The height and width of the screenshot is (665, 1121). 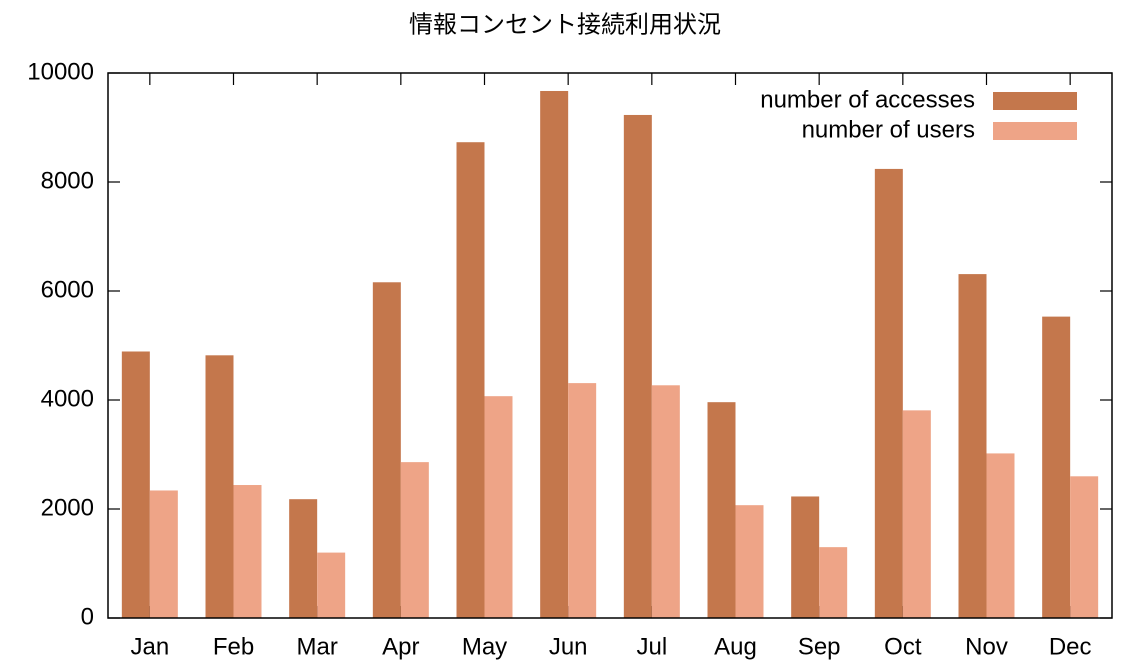 What do you see at coordinates (735, 646) in the screenshot?
I see `x-tick-label: Aug` at bounding box center [735, 646].